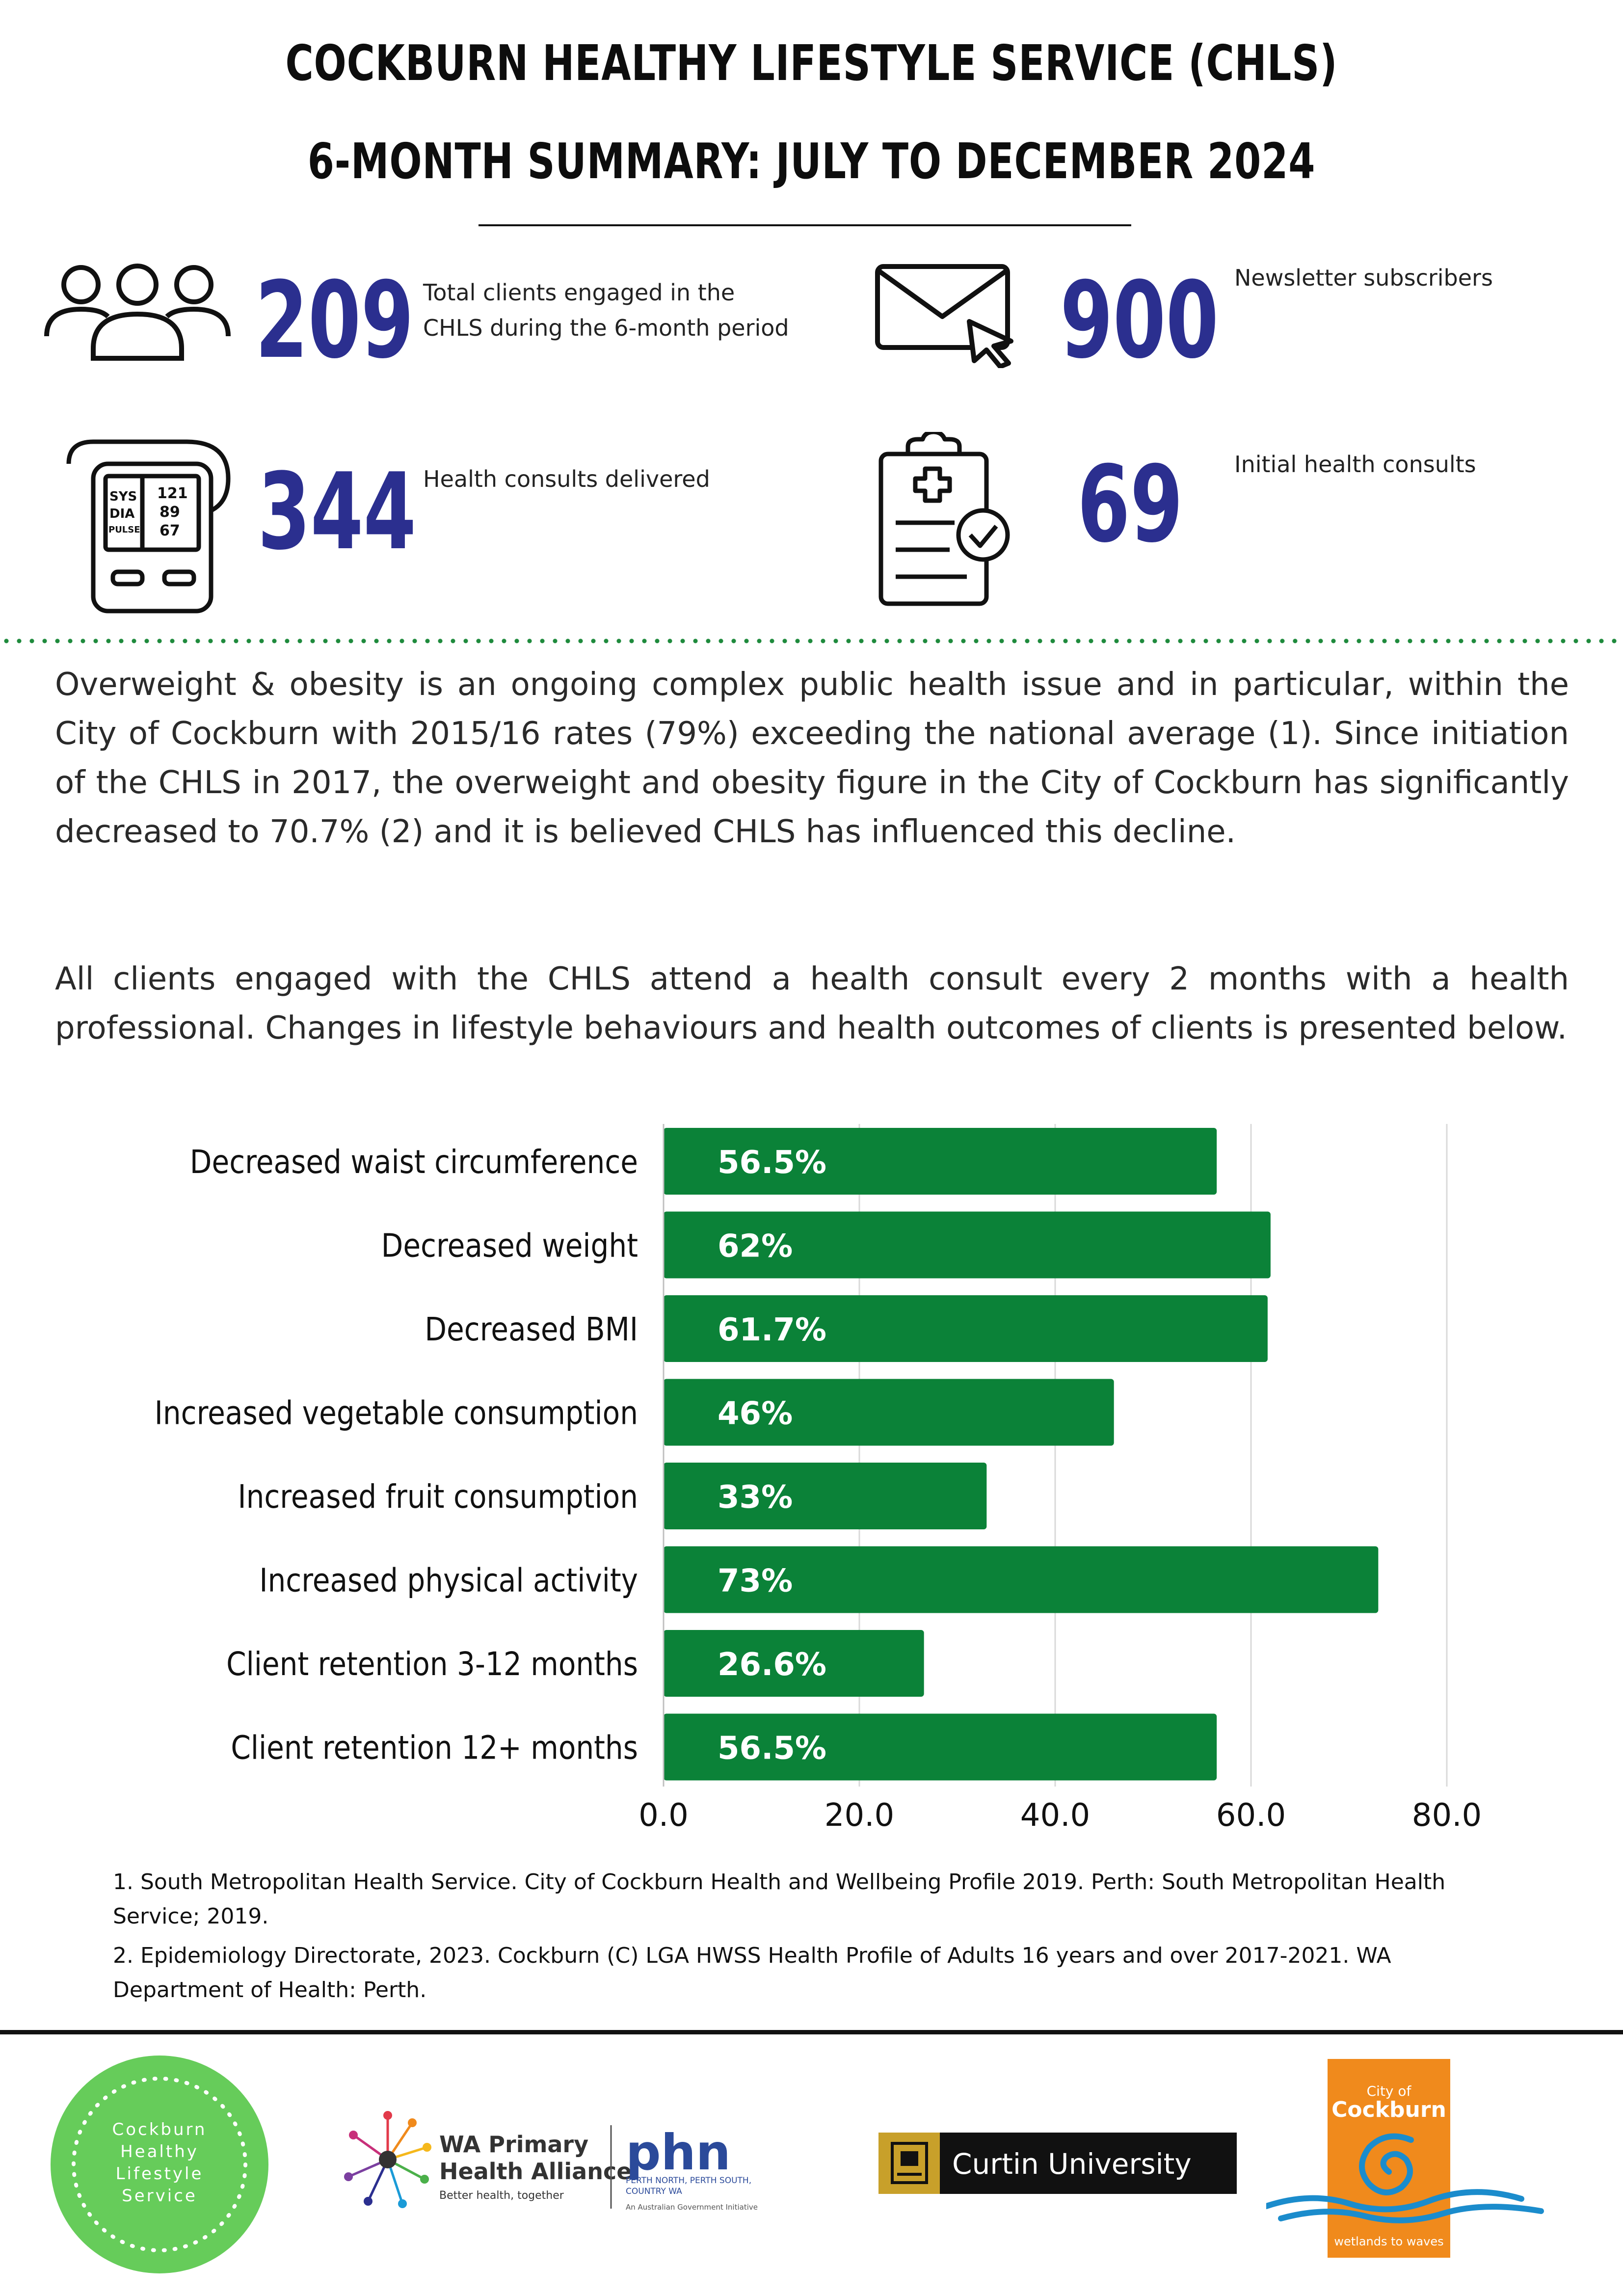 This screenshot has height=2296, width=1623. I want to click on phn-sub-1: PERTH NORTH, PERTH SOUTH,, so click(688, 2181).